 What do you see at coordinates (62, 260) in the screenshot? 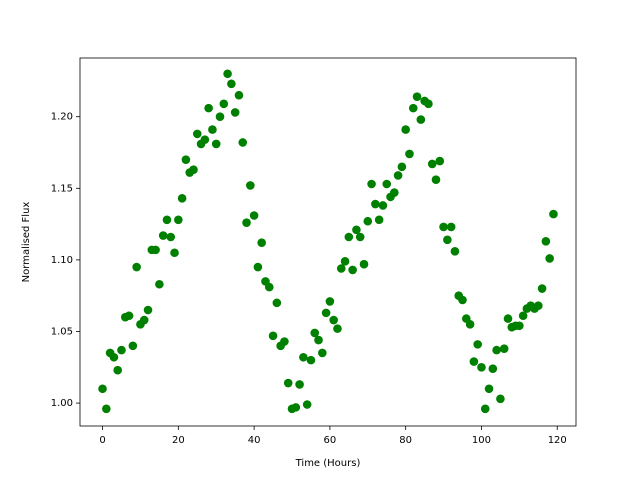
I see `y-tick-label: 1.10` at bounding box center [62, 260].